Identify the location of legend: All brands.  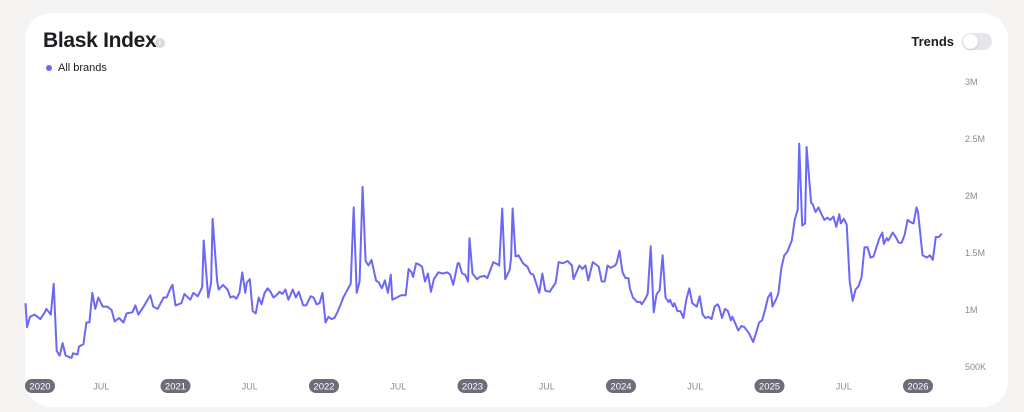
(76, 68).